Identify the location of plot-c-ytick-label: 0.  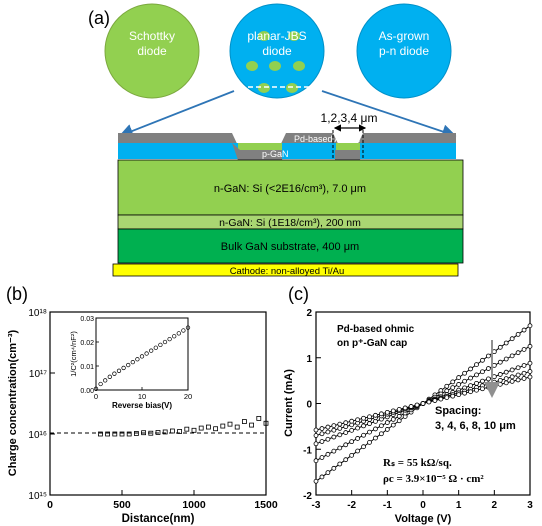
(309, 405).